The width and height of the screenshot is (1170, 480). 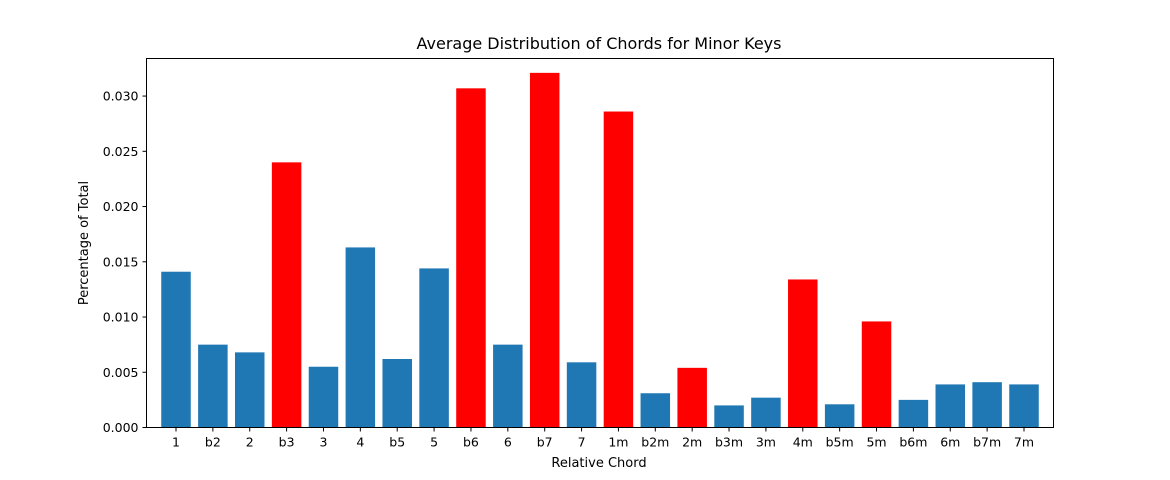 What do you see at coordinates (121, 151) in the screenshot?
I see `y-tick-label: 0.025` at bounding box center [121, 151].